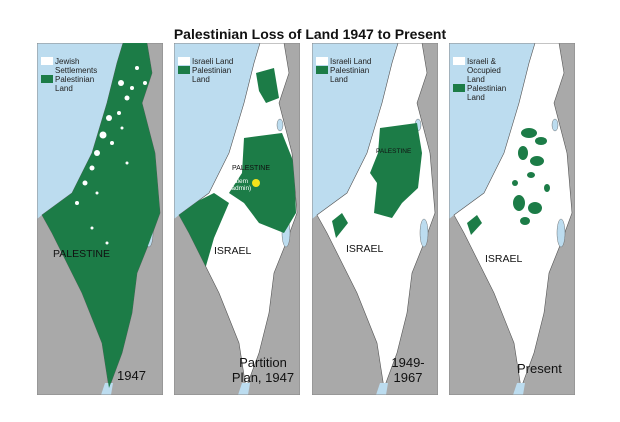  Describe the element at coordinates (484, 70) in the screenshot. I see `legend-label-white: Israeli & Occupied Land` at that location.